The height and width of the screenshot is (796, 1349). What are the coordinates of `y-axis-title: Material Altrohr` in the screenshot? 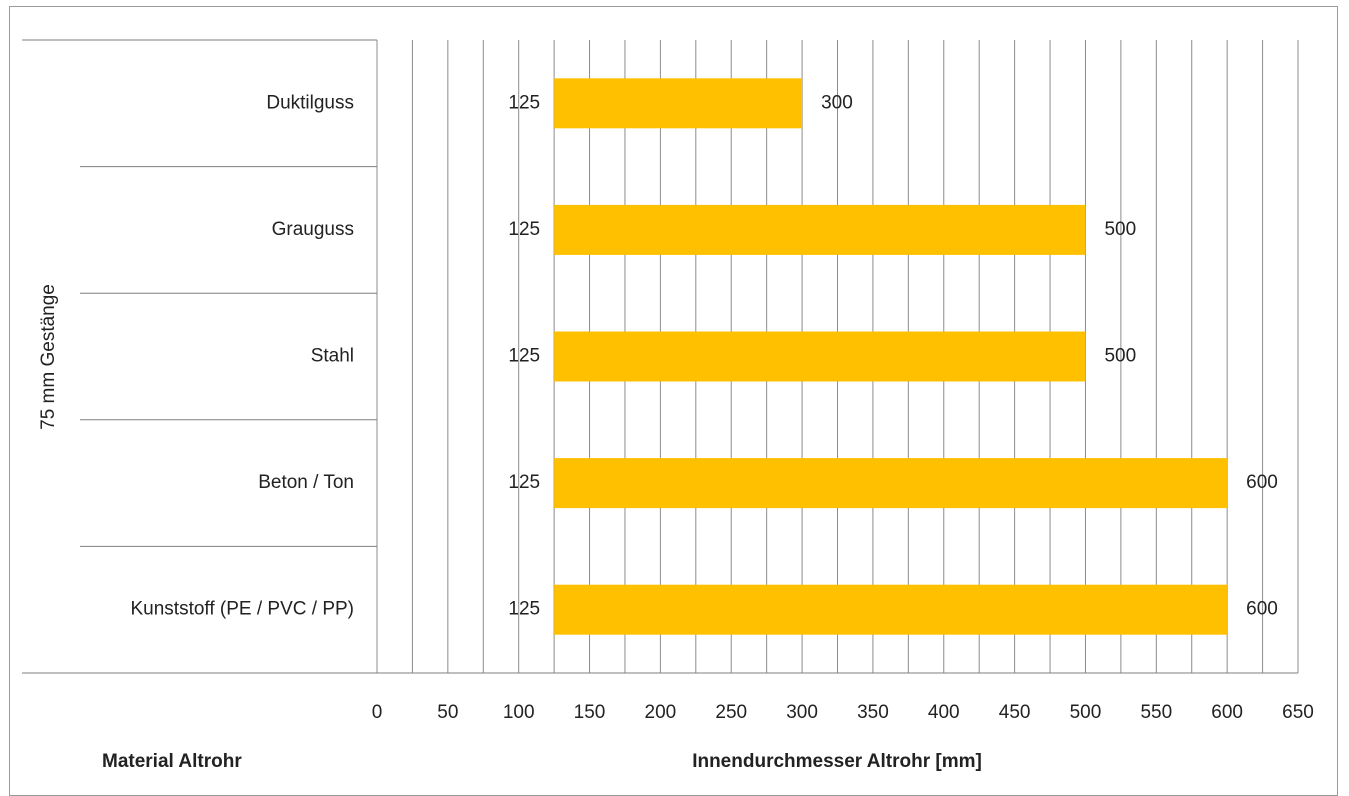 It's located at (172, 761).